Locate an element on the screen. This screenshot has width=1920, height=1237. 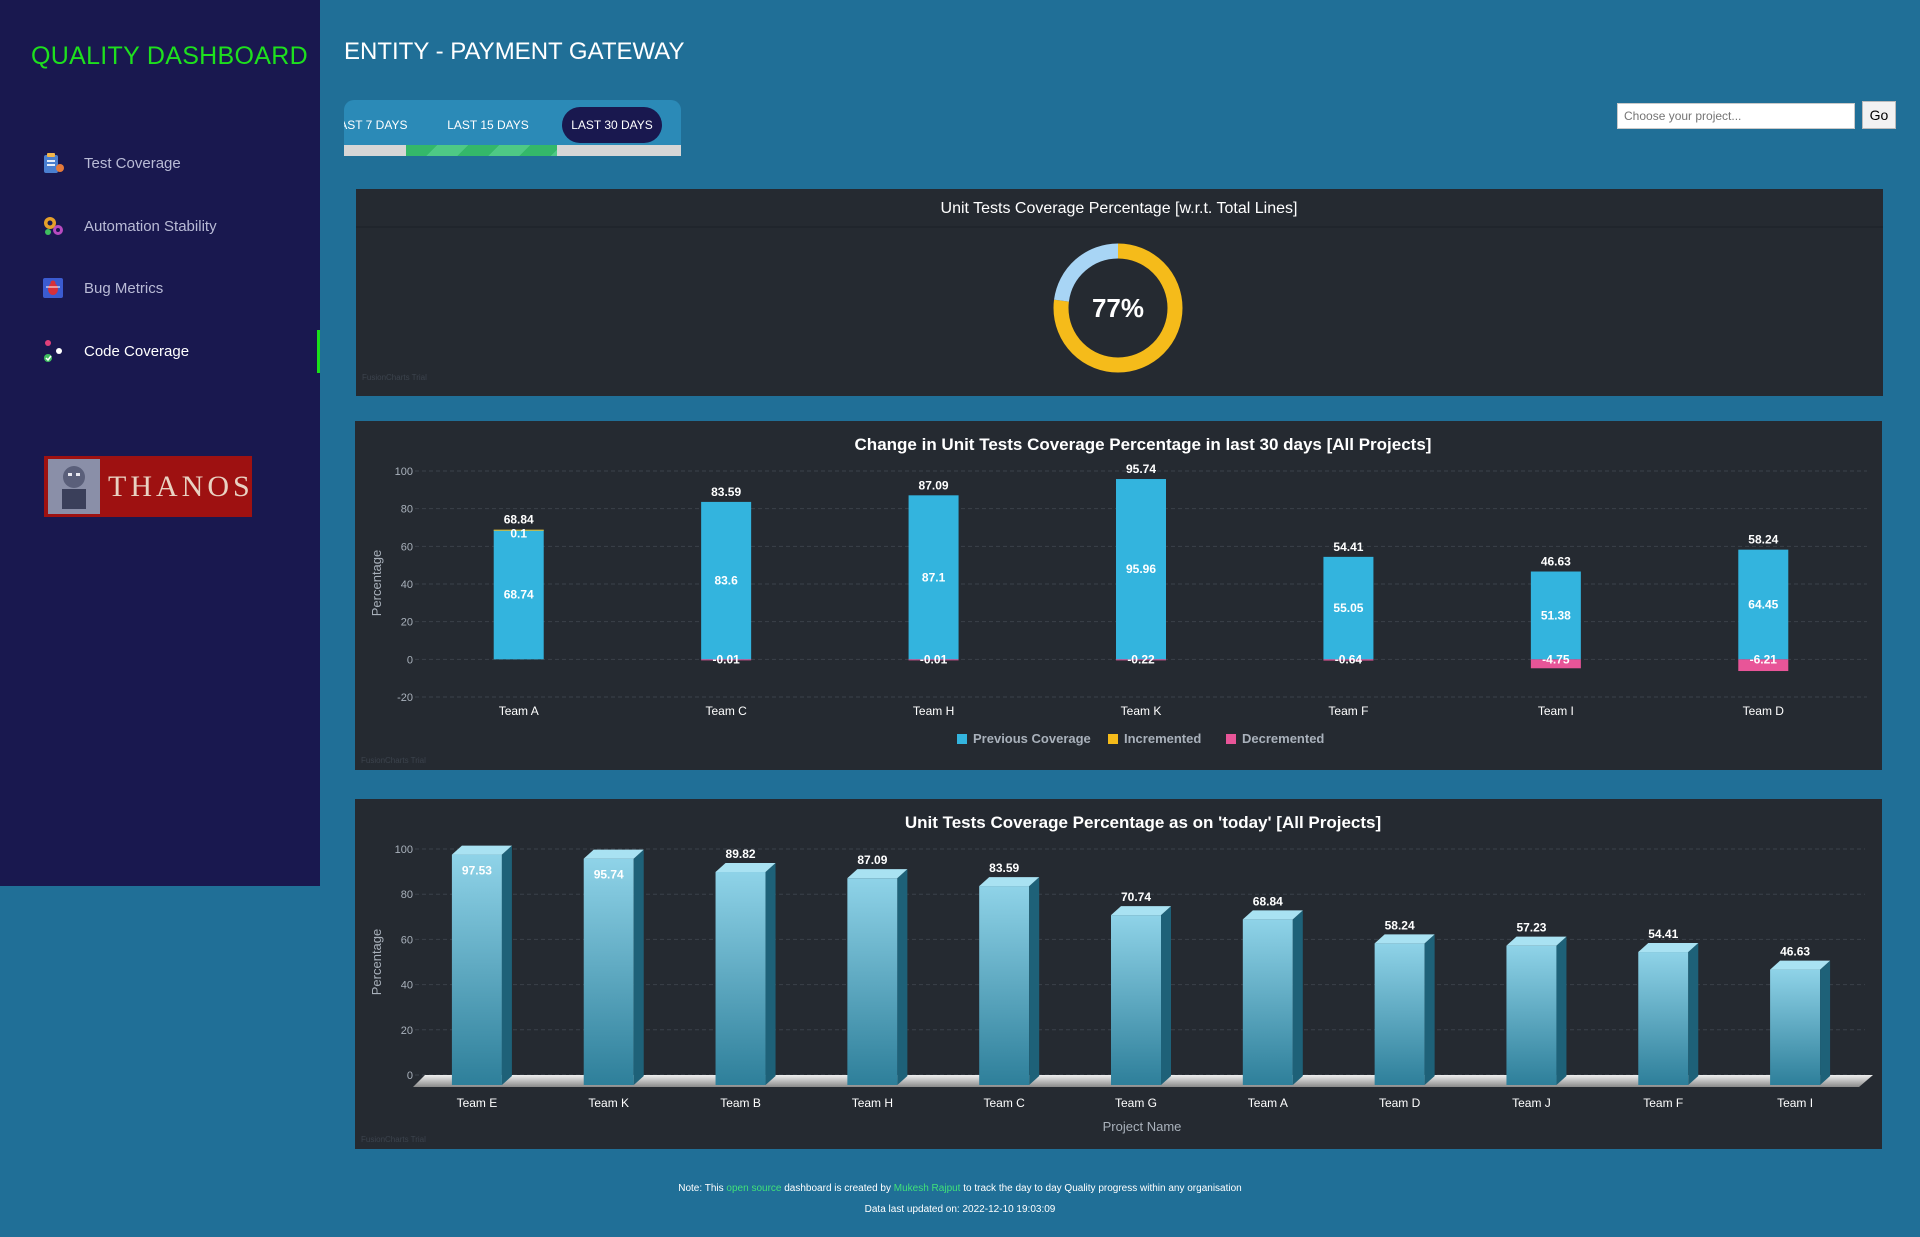
author-link: Mukesh Rajput is located at coordinates (927, 1188).